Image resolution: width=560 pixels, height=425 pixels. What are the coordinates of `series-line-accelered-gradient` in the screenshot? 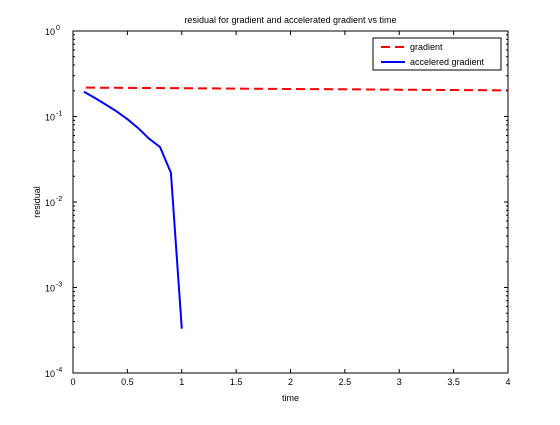 It's located at (133, 209).